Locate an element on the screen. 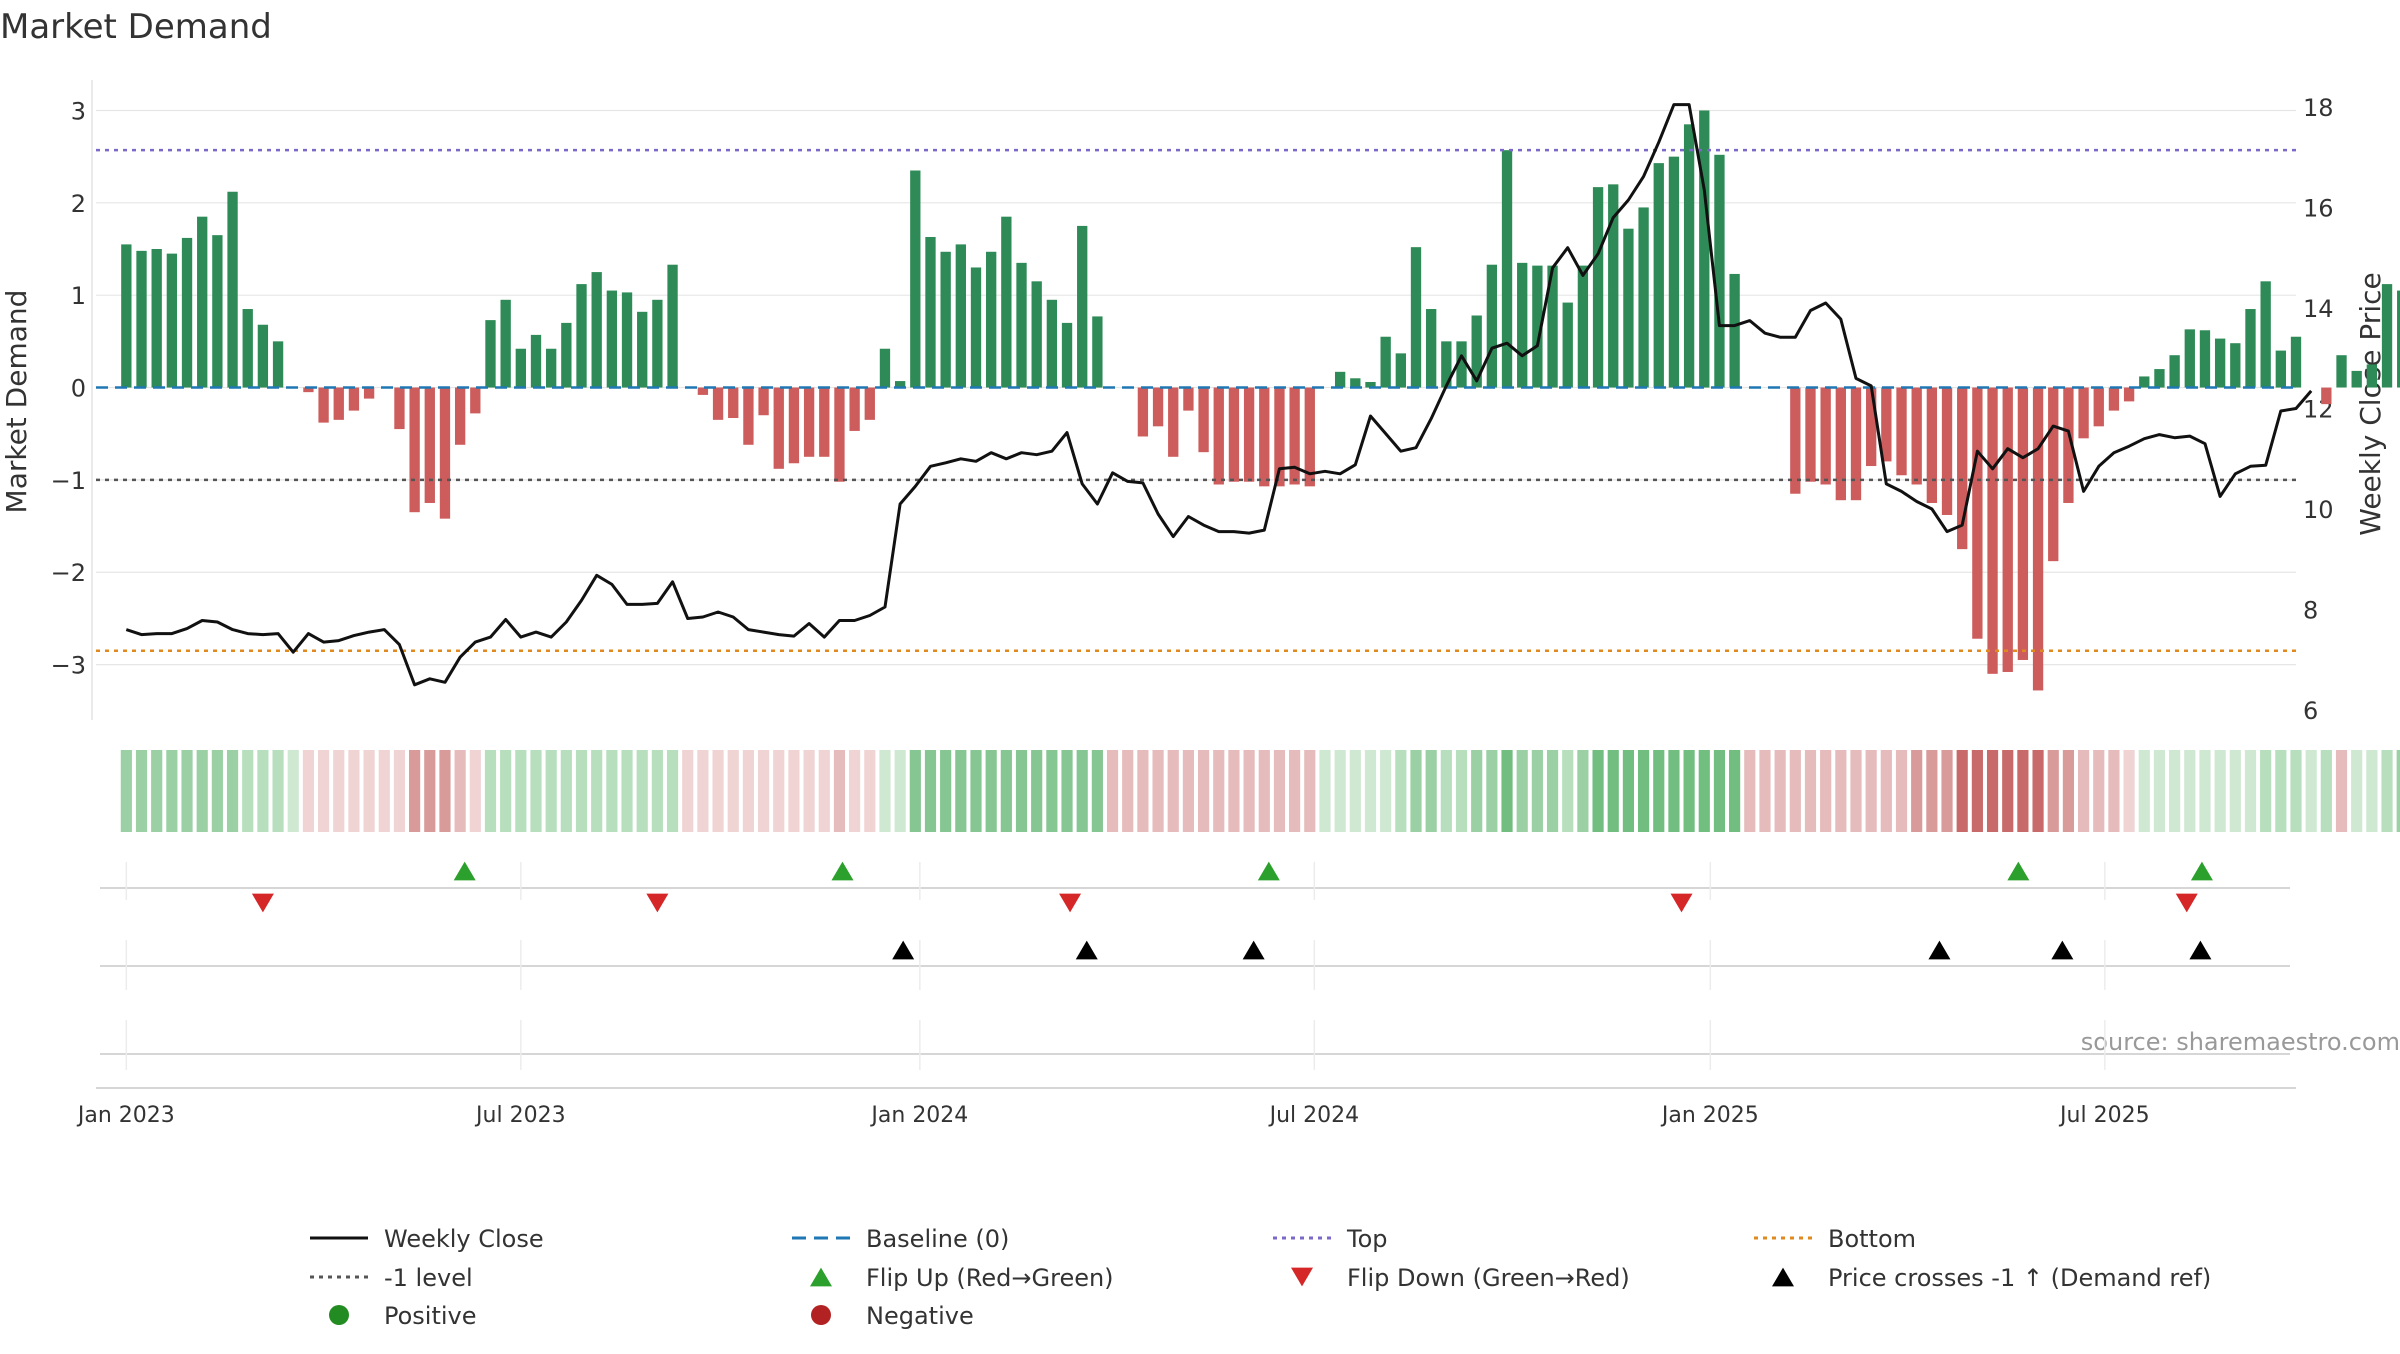 This screenshot has width=2400, height=1354. y2-tick-label: 10 is located at coordinates (2318, 510).